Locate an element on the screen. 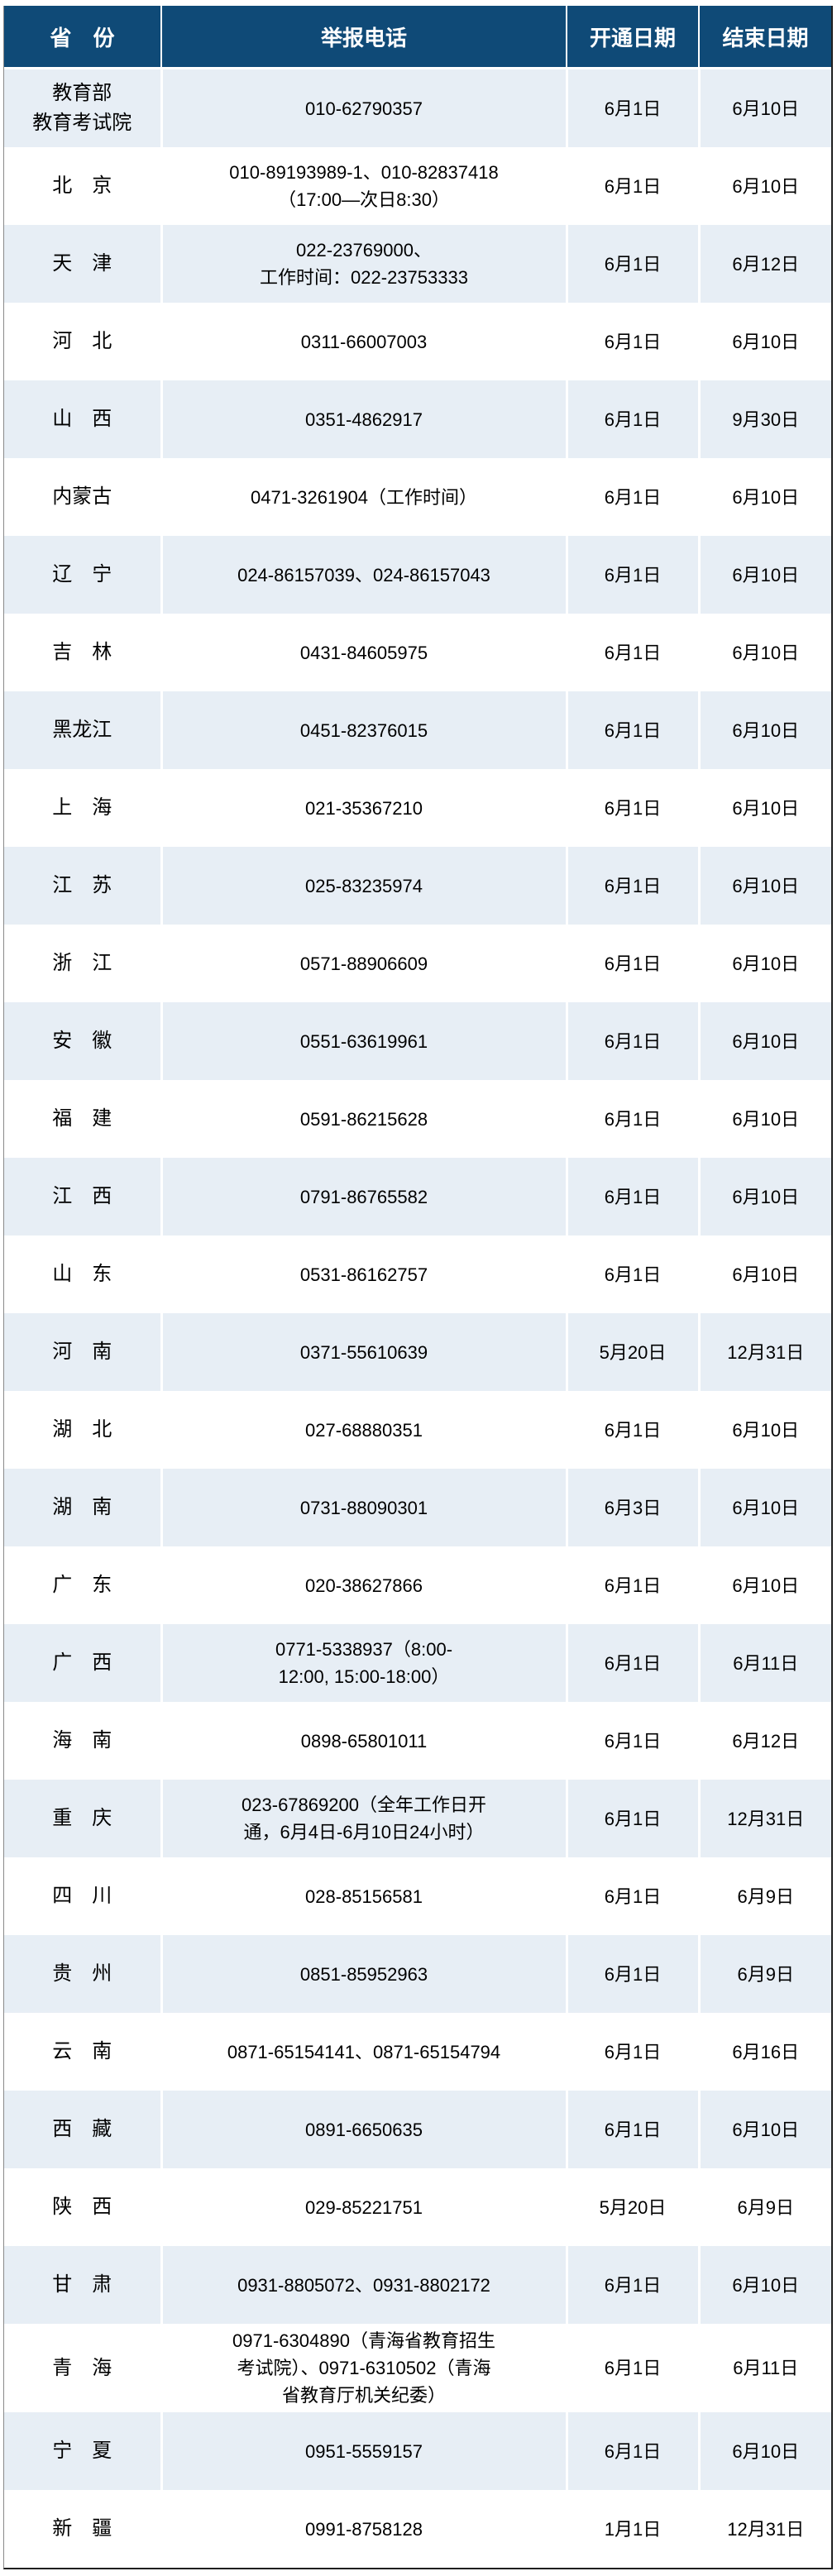  phone-cell: 0471-3261904（工作时间） is located at coordinates (364, 497).